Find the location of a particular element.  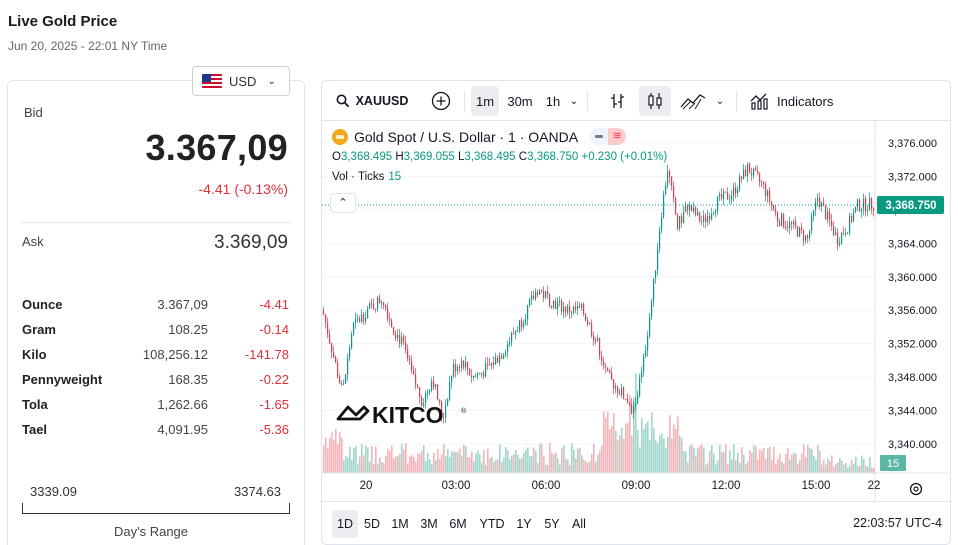

us-flag-icon is located at coordinates (212, 81).